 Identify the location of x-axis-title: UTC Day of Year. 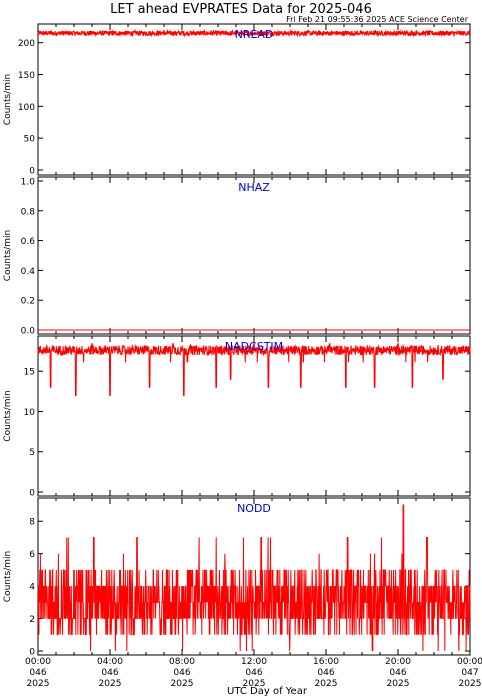
(267, 691).